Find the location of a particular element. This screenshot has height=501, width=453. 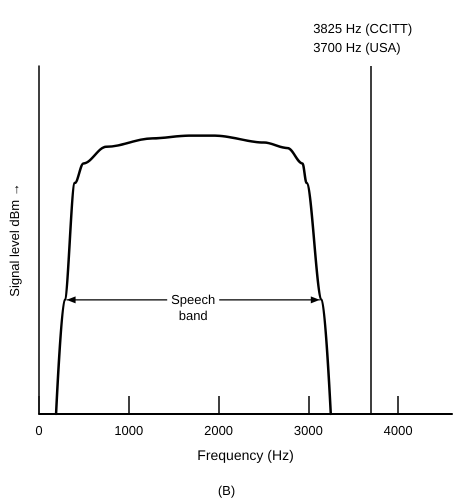

text: (B) is located at coordinates (227, 490).